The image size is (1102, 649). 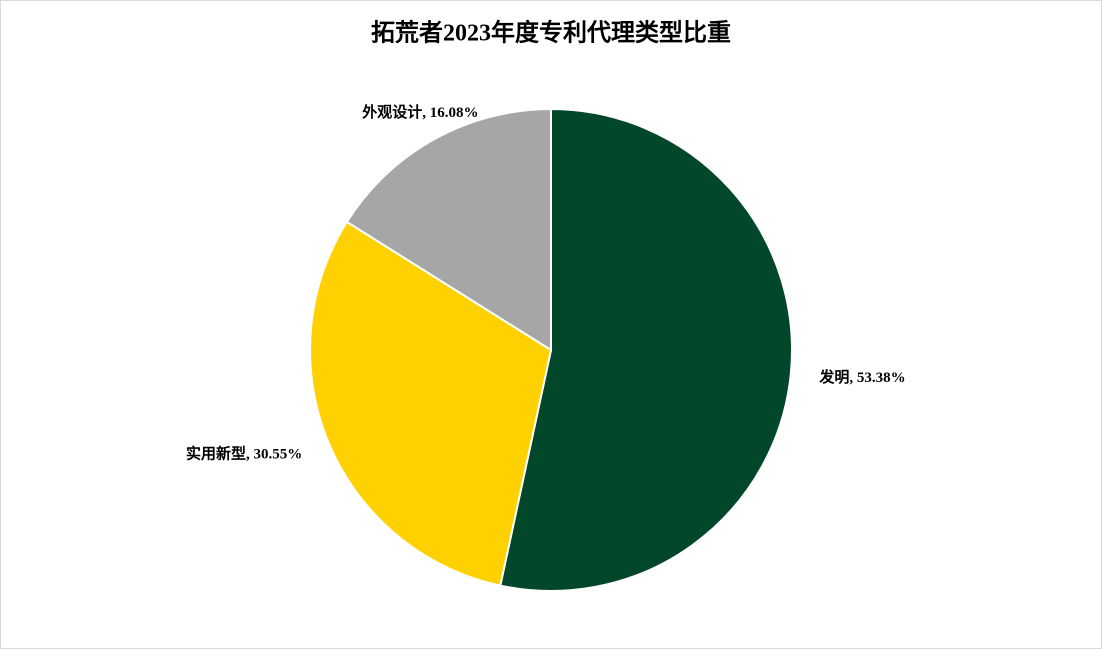 I want to click on data-label: 外观设计, 16.08%, so click(x=419, y=112).